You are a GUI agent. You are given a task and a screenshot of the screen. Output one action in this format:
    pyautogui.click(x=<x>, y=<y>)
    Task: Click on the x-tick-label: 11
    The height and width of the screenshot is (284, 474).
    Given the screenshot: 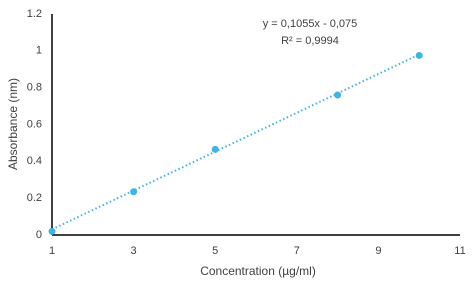 What is the action you would take?
    pyautogui.click(x=459, y=251)
    